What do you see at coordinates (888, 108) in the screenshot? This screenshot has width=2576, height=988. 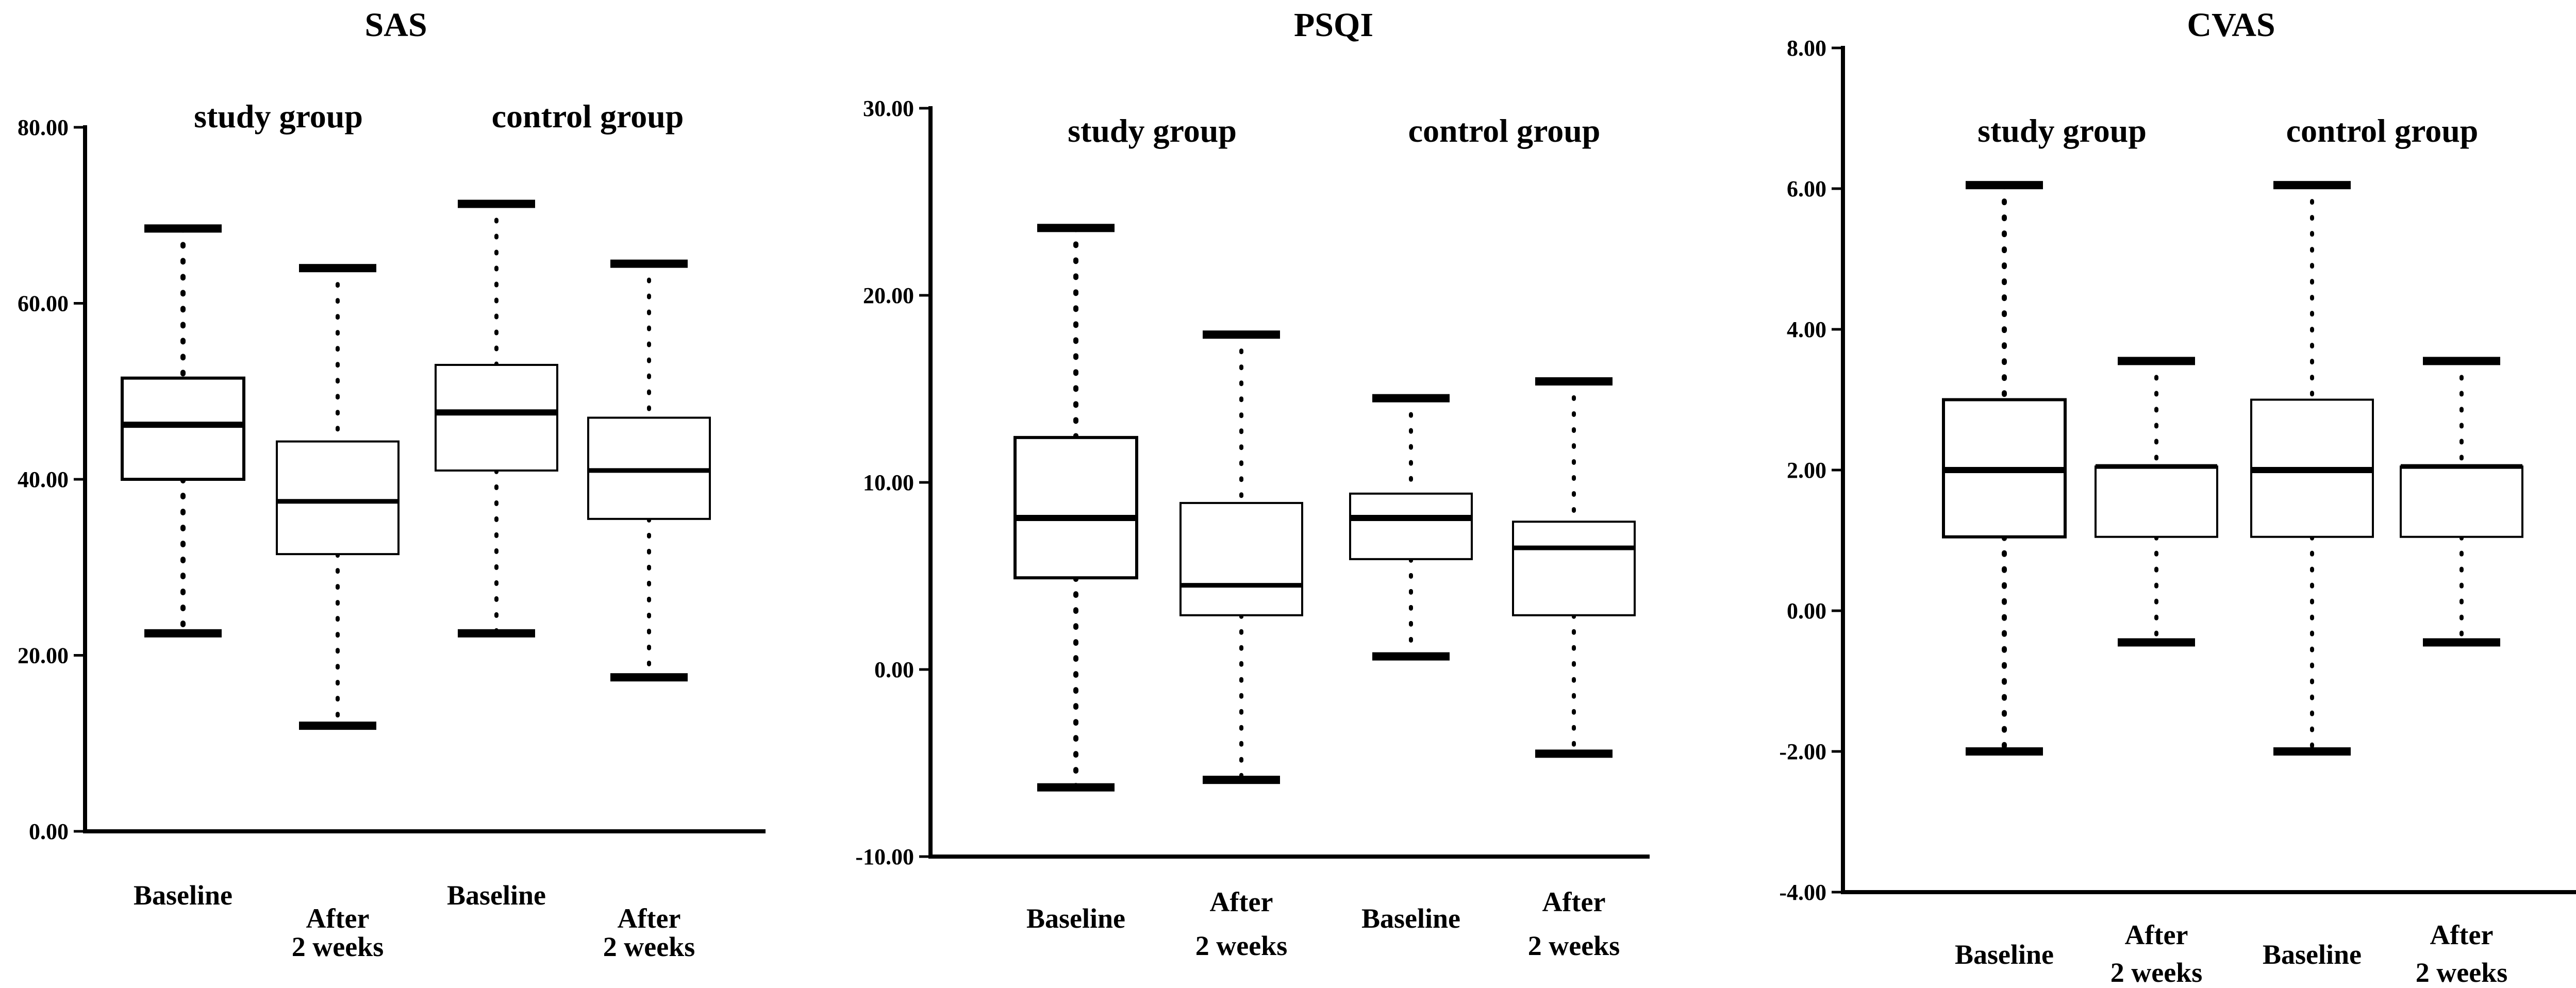 I see `y-tick-label: 30.00` at bounding box center [888, 108].